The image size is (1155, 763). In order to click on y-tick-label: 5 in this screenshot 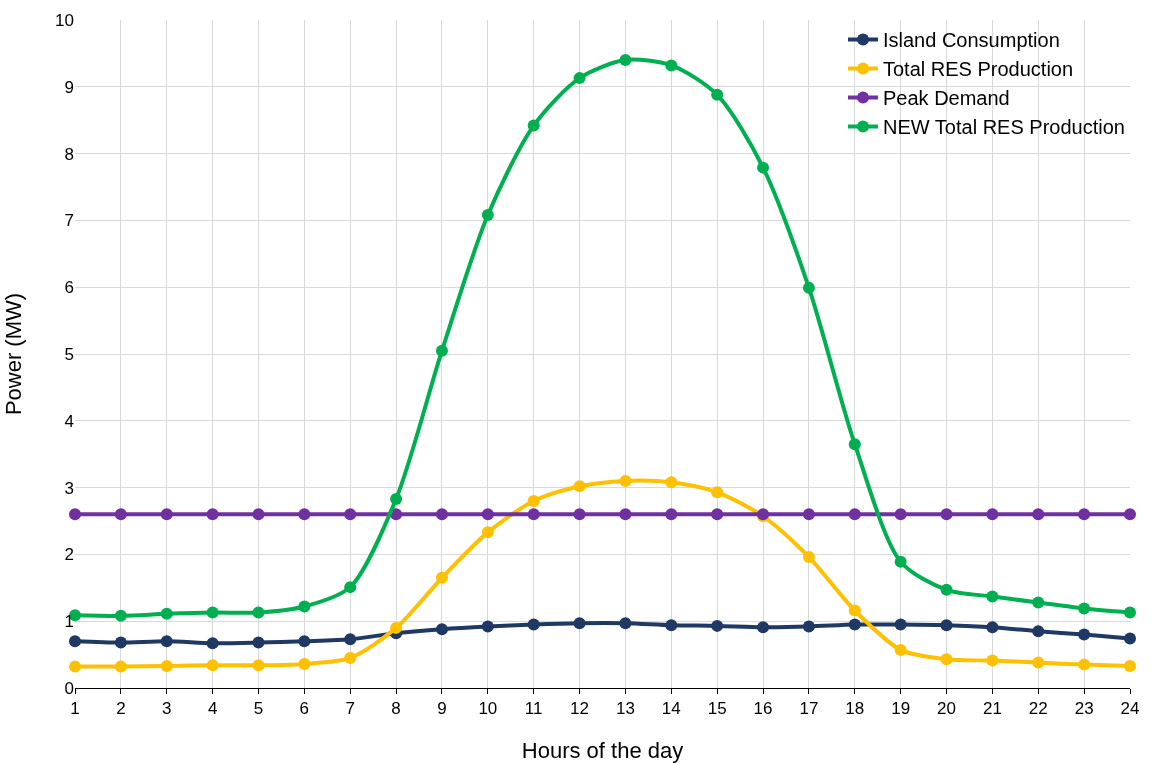, I will do `click(69, 354)`.